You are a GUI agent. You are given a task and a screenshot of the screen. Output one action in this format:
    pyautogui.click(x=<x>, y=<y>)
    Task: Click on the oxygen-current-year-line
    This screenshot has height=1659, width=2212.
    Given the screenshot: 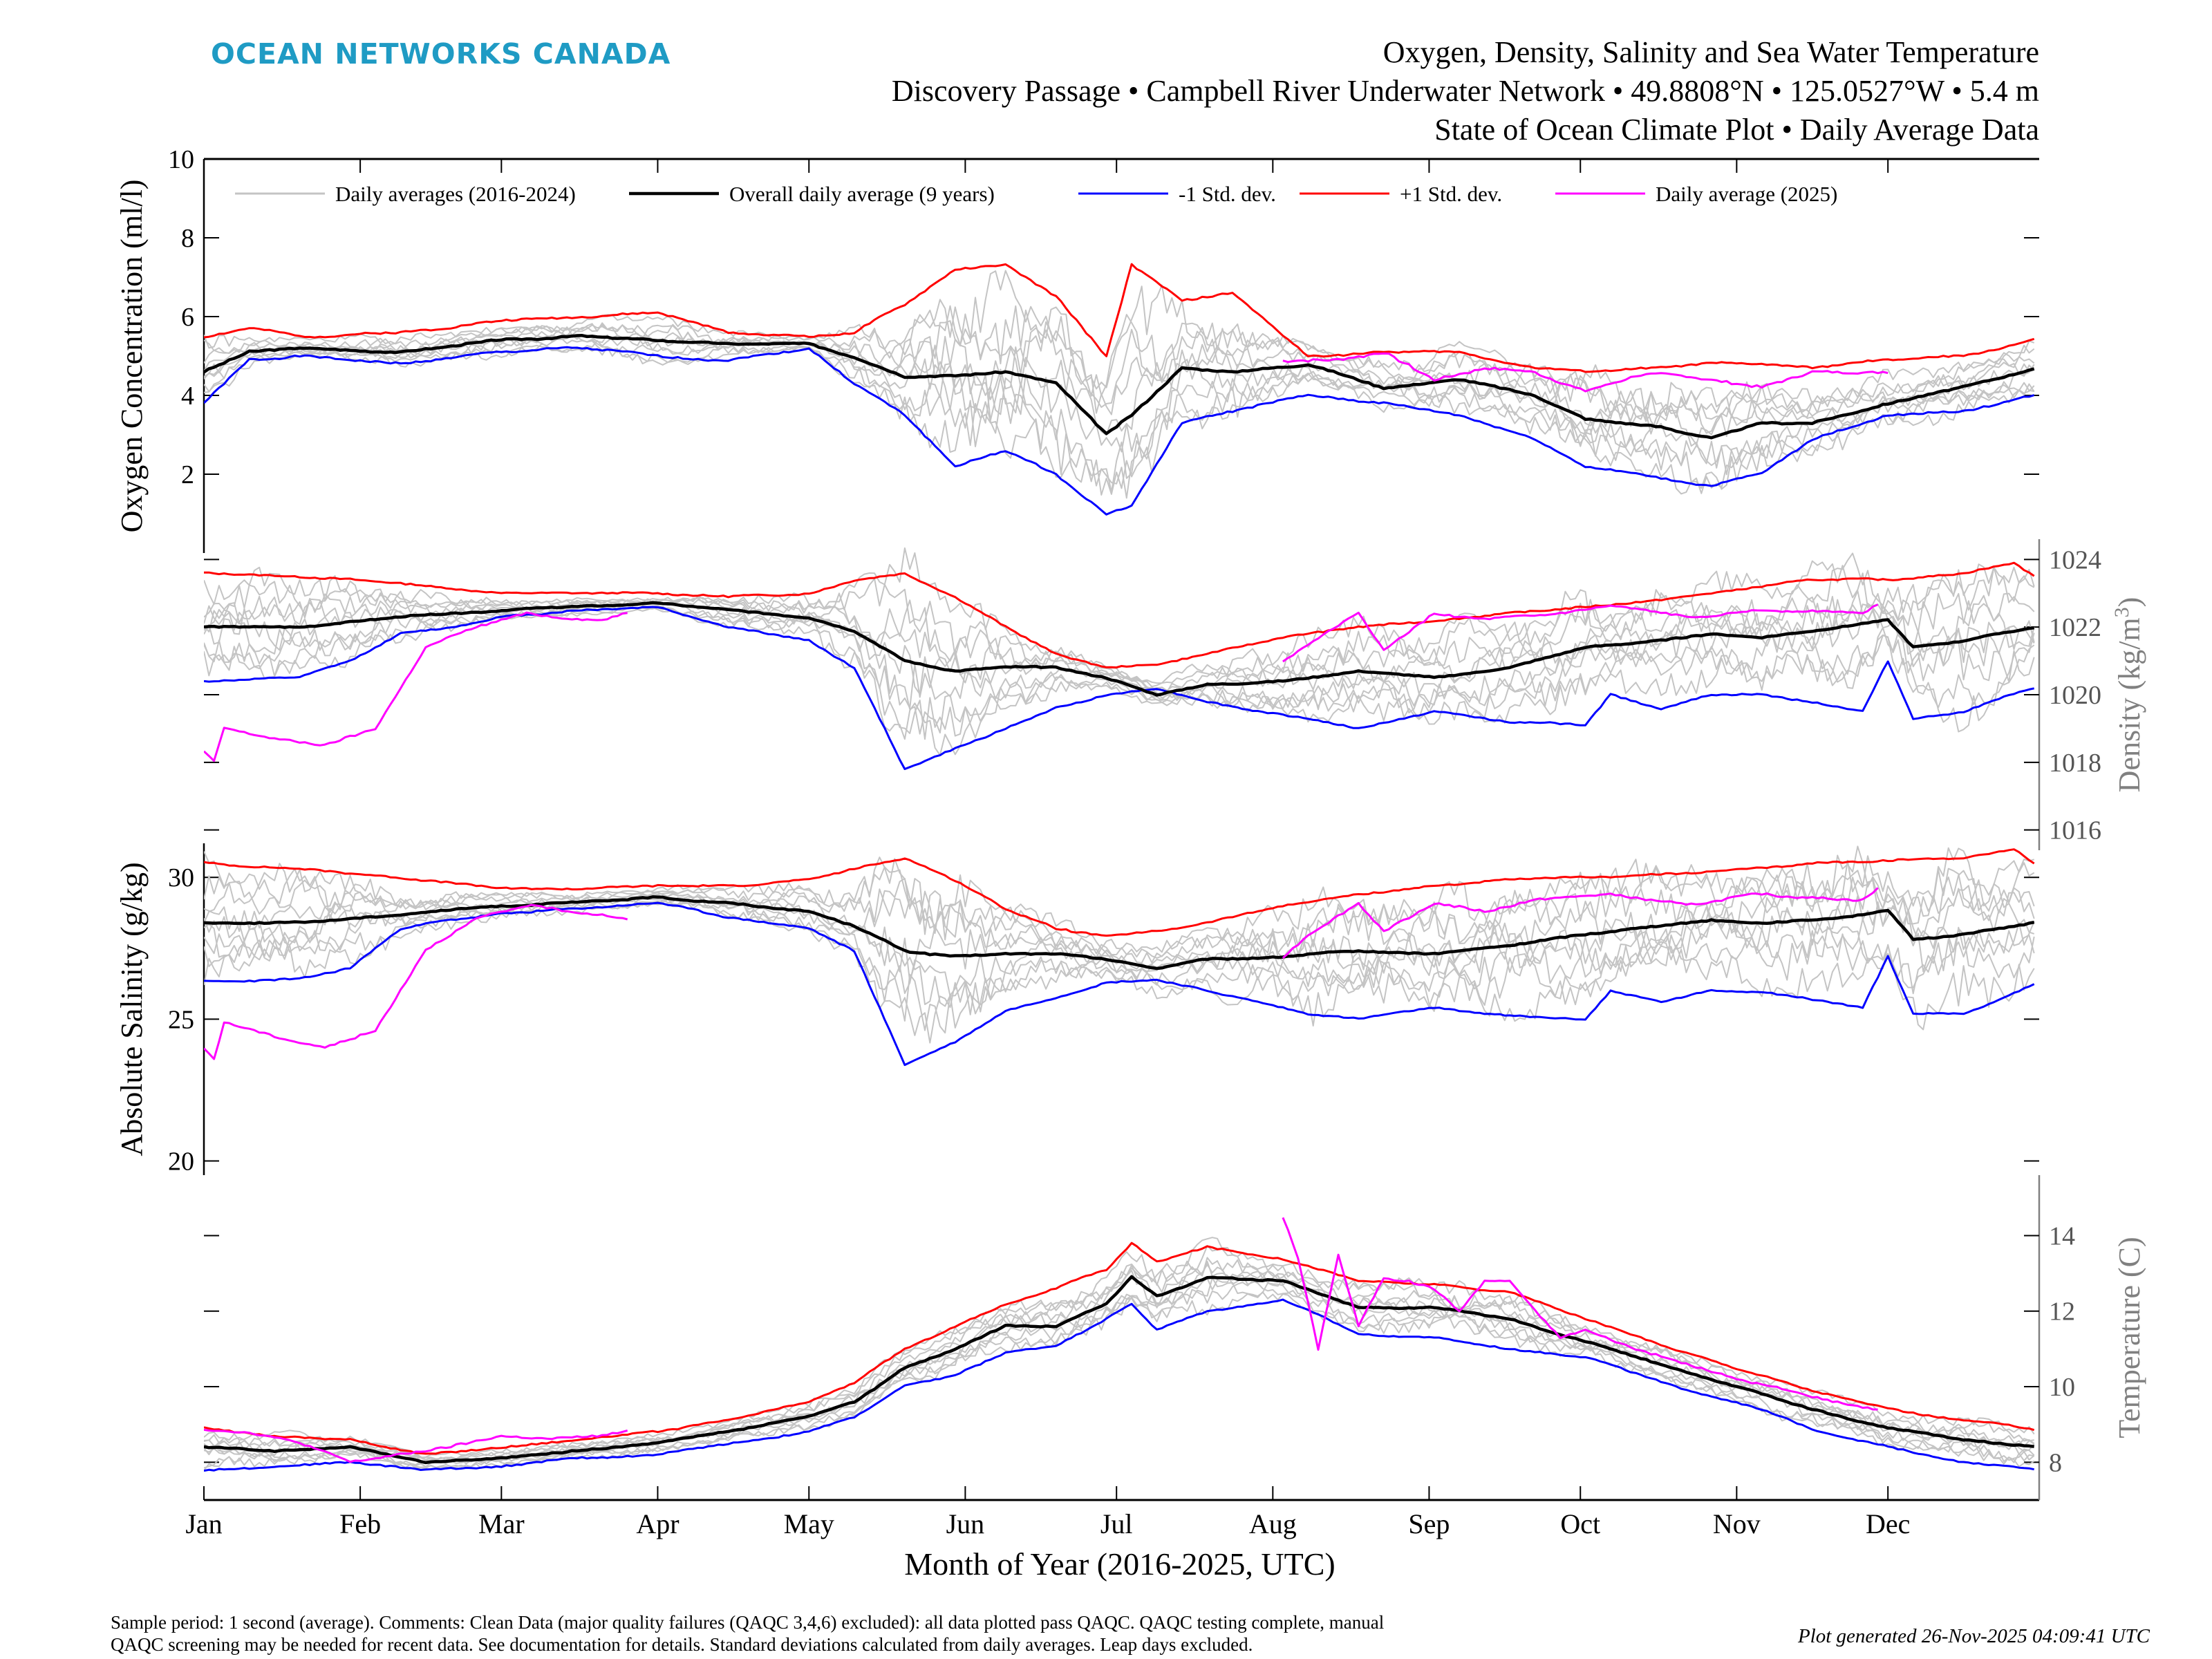 What is the action you would take?
    pyautogui.click(x=1585, y=372)
    